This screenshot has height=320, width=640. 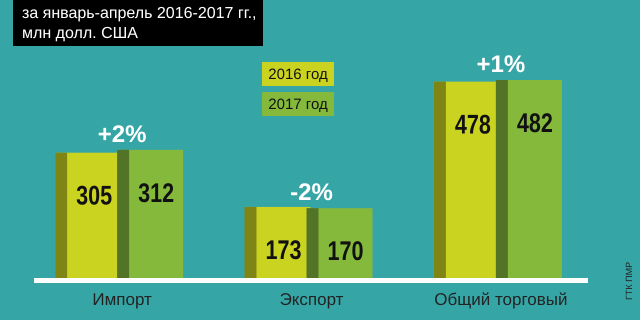 What do you see at coordinates (629, 281) in the screenshot?
I see `text: ГТК ПМР` at bounding box center [629, 281].